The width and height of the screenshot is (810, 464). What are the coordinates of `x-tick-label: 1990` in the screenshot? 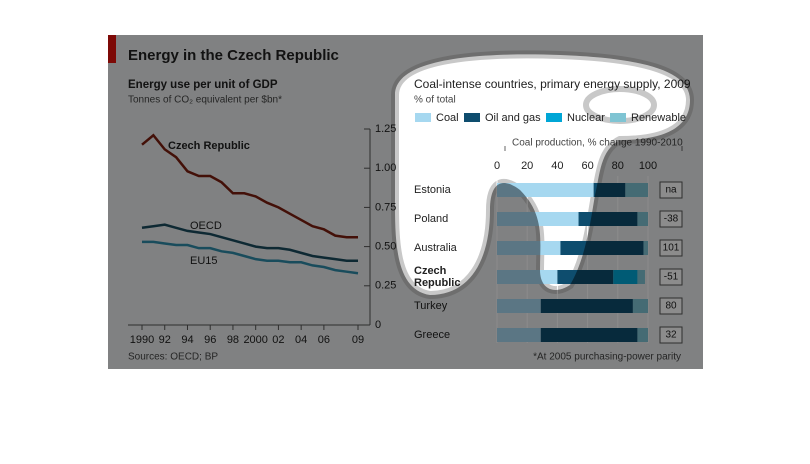 It's located at (142, 340).